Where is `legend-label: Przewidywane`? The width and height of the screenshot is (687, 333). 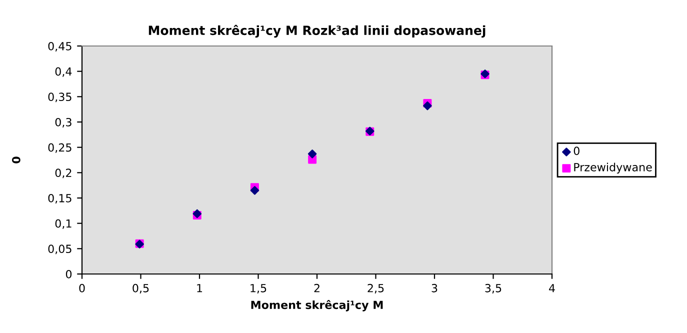 legend-label: Przewidywane is located at coordinates (613, 168).